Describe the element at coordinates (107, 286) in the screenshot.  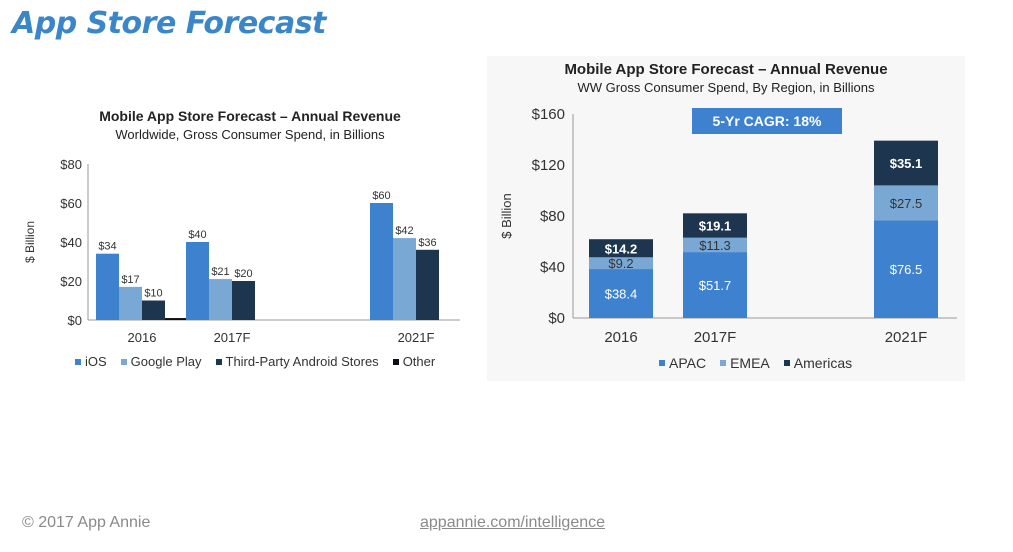
I see `bar-ios-2016` at that location.